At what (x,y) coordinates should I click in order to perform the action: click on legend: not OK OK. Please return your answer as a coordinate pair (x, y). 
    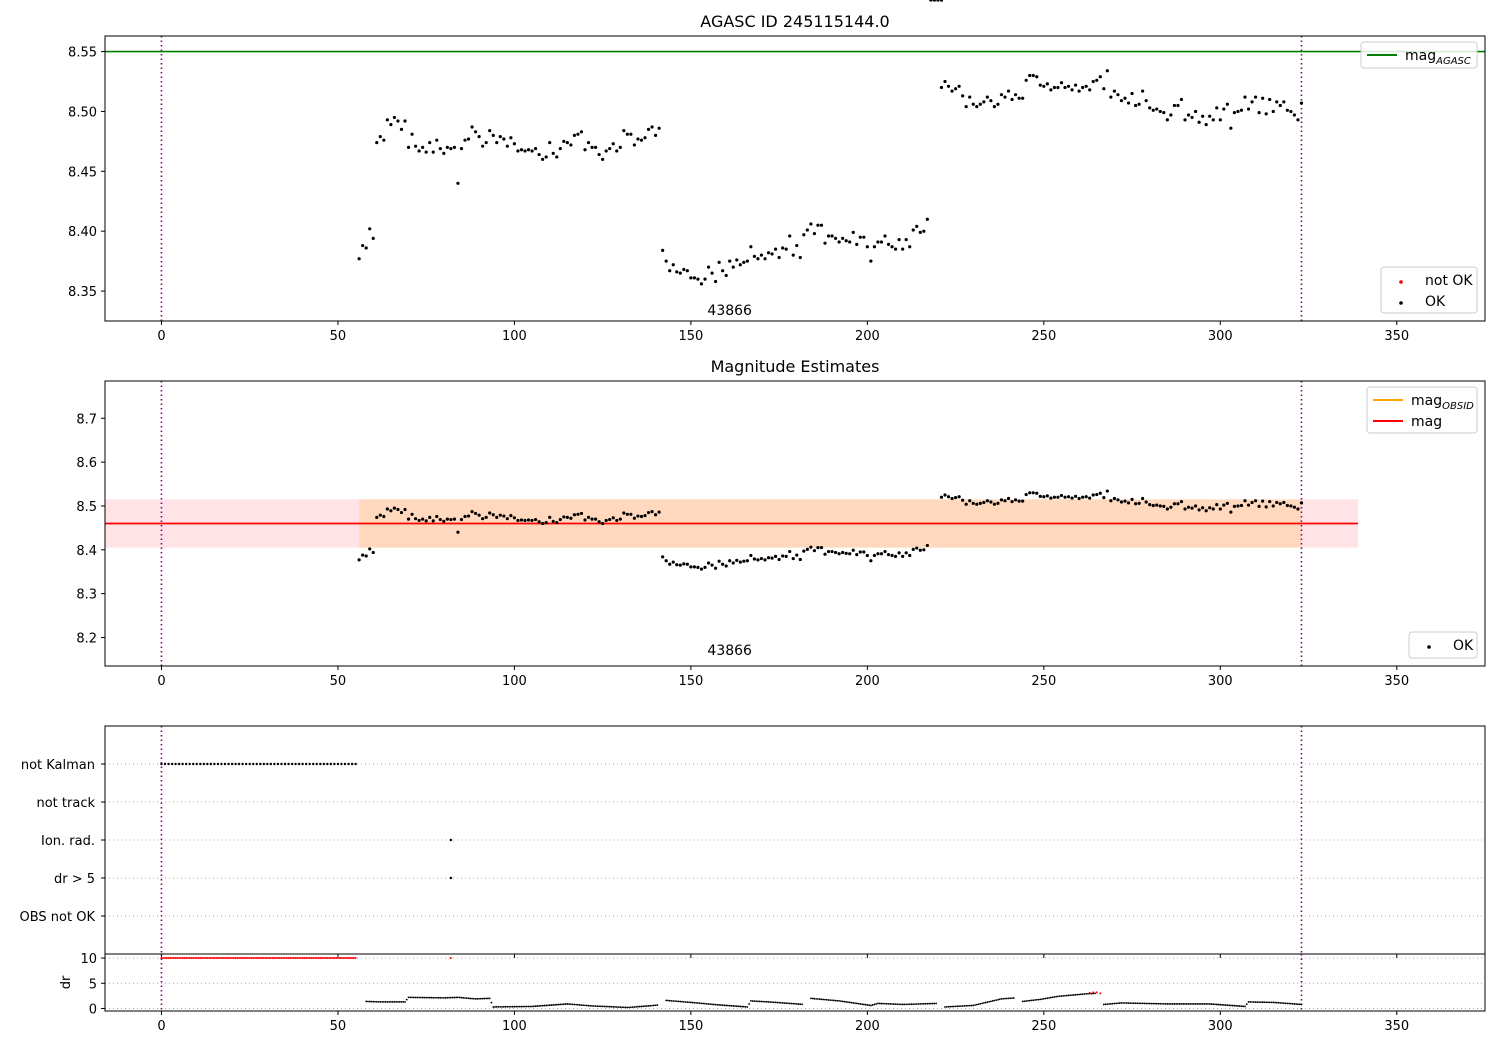
    Looking at the image, I should click on (1429, 290).